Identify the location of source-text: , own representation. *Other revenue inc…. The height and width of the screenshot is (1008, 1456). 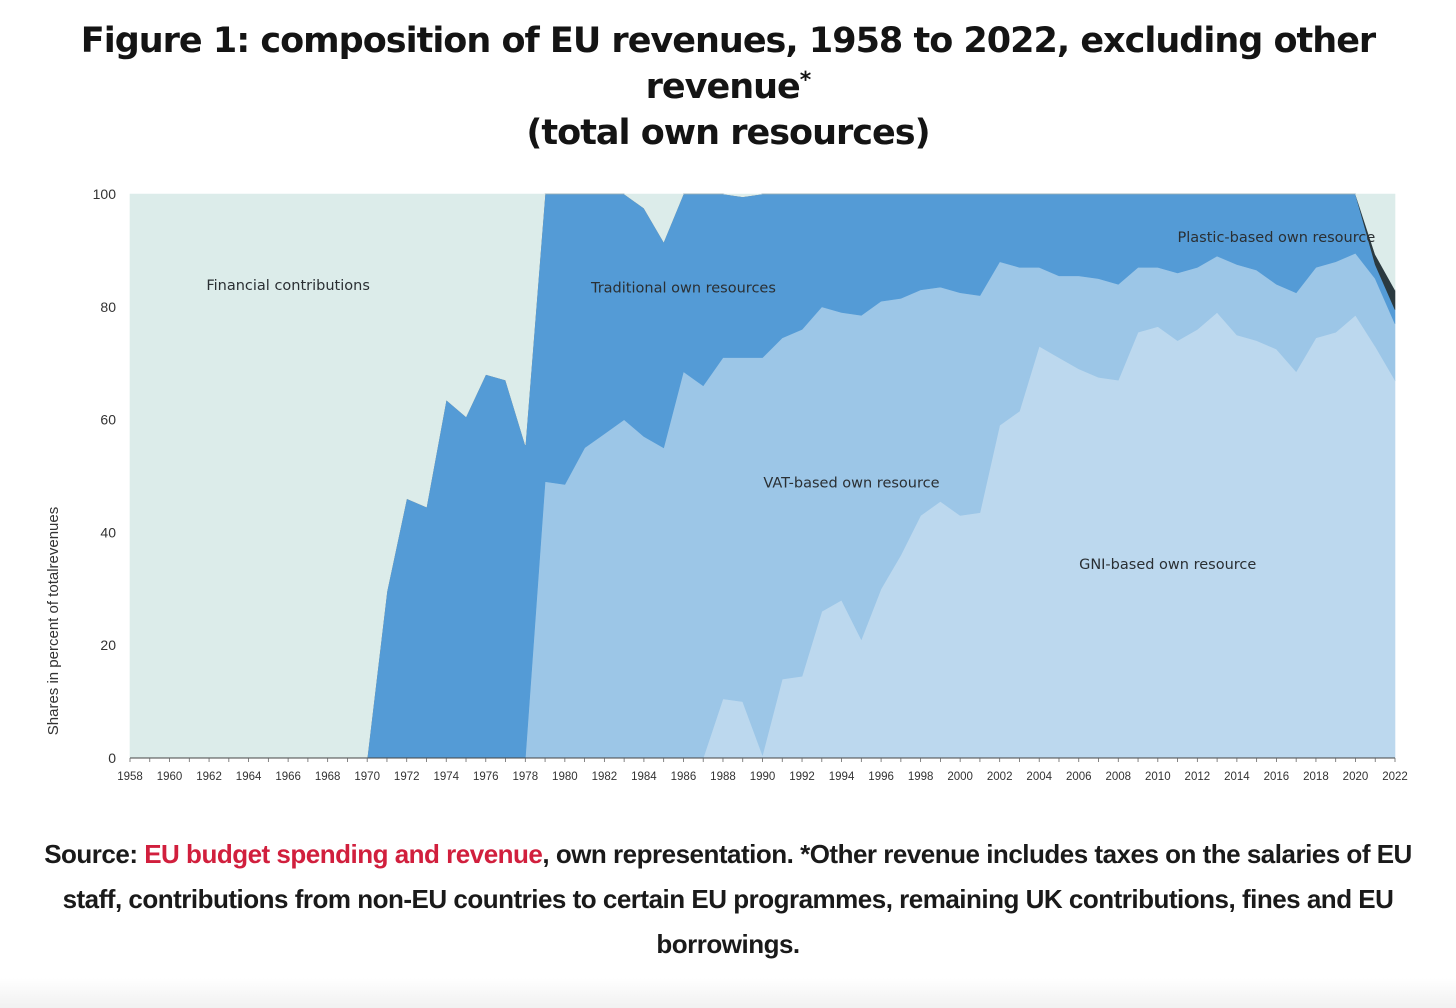
(737, 899).